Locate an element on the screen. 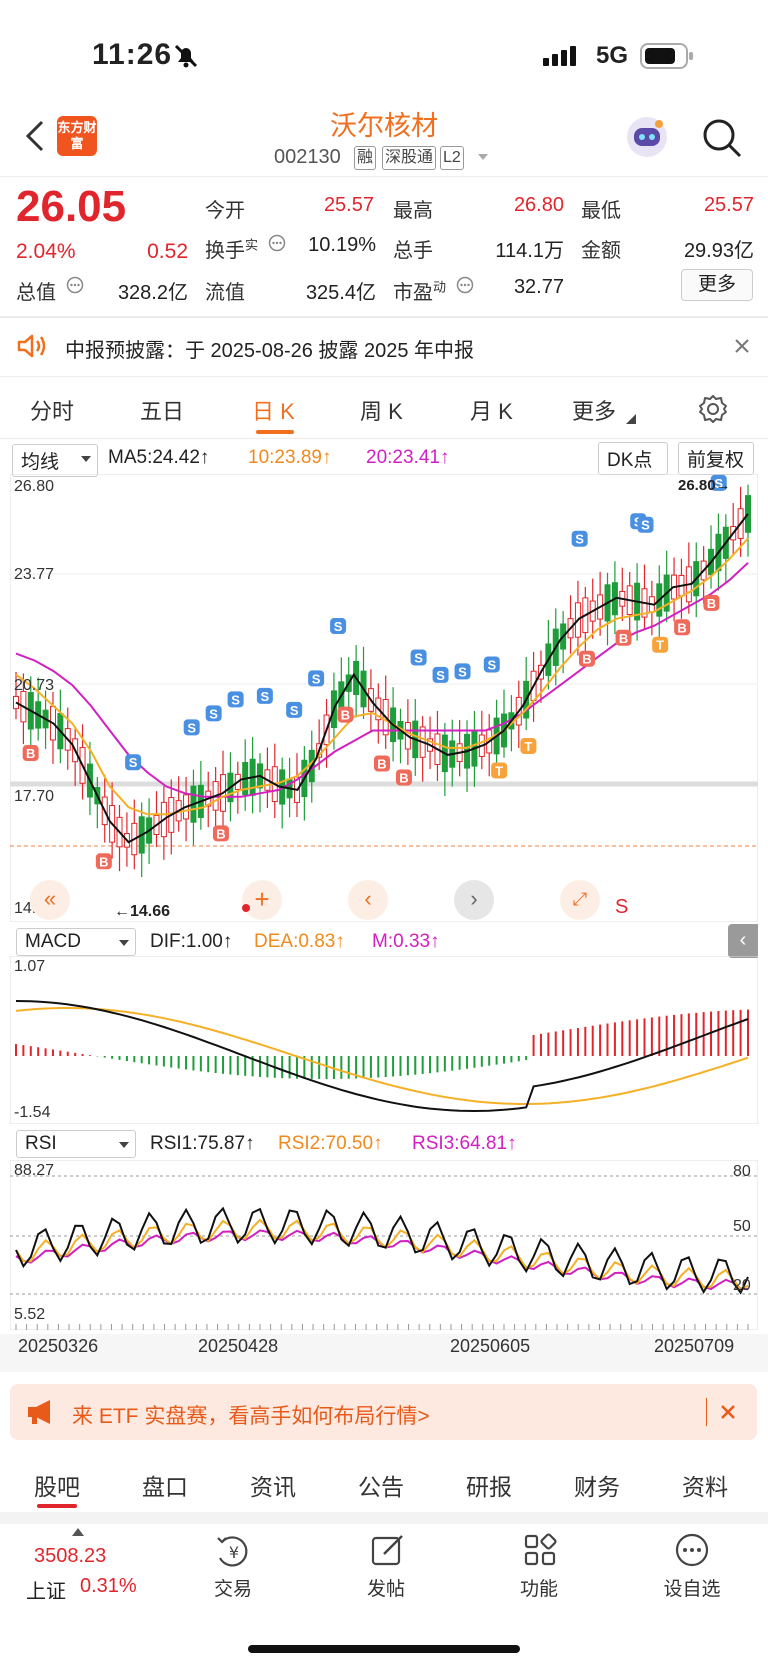  notice-text: 中报预披露：于 2025-08-26 披露 2025 年中报 is located at coordinates (270, 351).